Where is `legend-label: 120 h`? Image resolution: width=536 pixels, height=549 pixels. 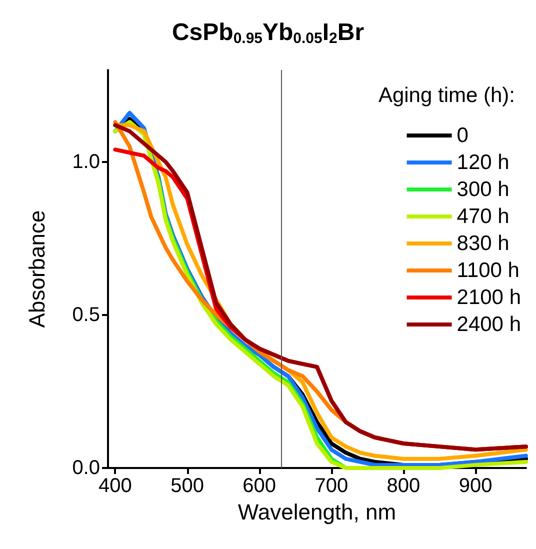 legend-label: 120 h is located at coordinates (483, 162).